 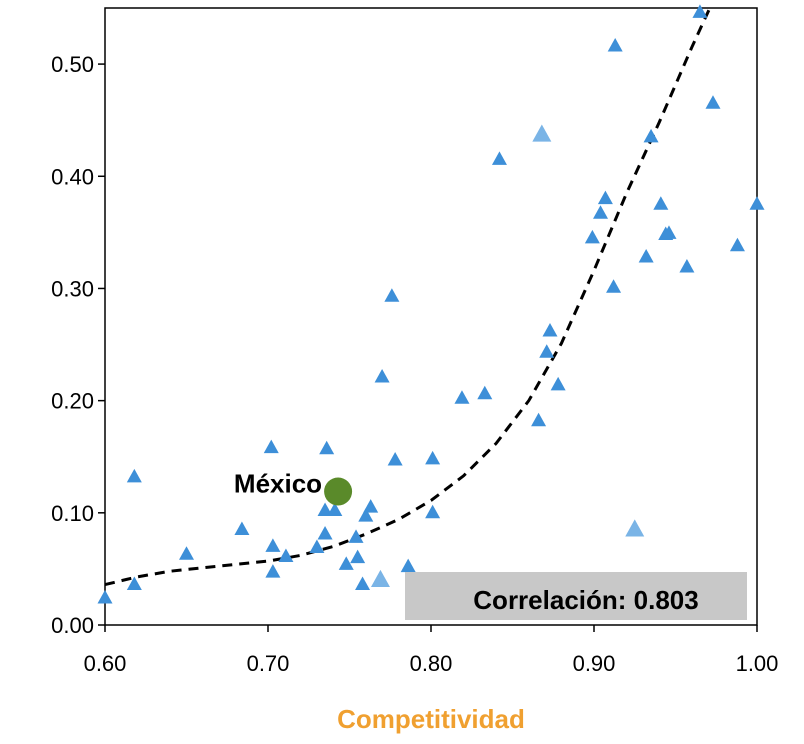 What do you see at coordinates (594, 663) in the screenshot?
I see `x-tick-label: 0.90` at bounding box center [594, 663].